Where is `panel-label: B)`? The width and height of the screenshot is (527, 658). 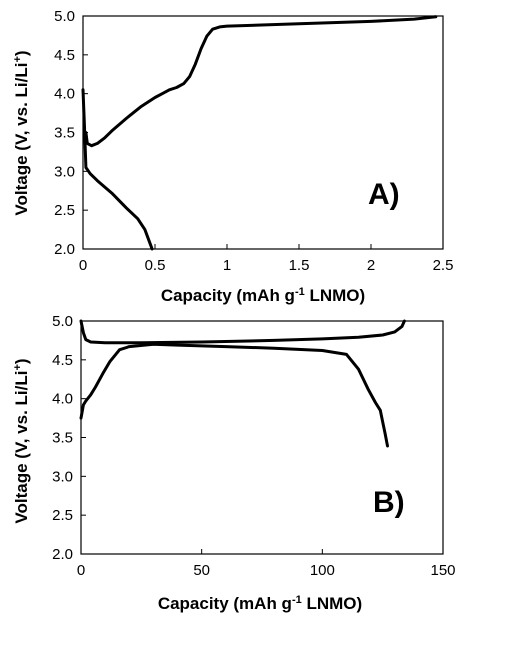
panel-label: B) is located at coordinates (389, 502).